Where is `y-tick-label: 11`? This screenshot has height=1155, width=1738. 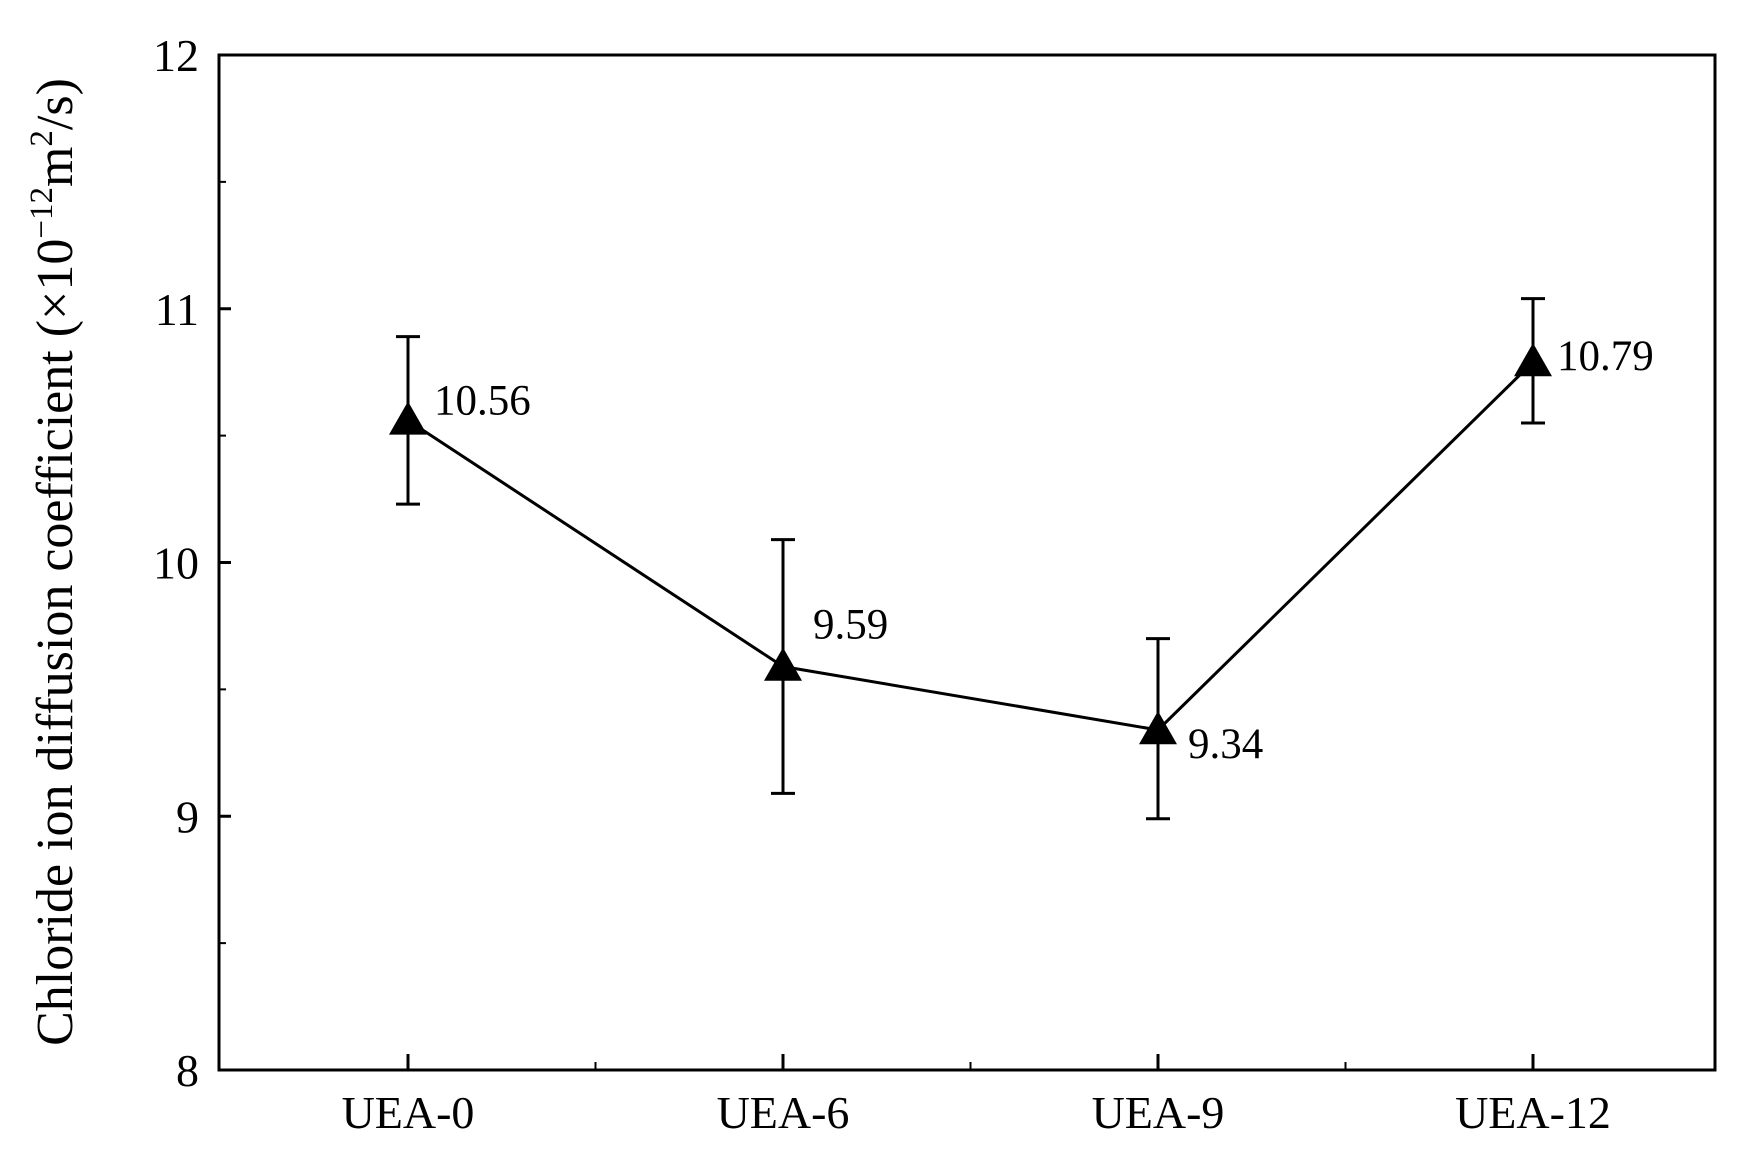 y-tick-label: 11 is located at coordinates (177, 309).